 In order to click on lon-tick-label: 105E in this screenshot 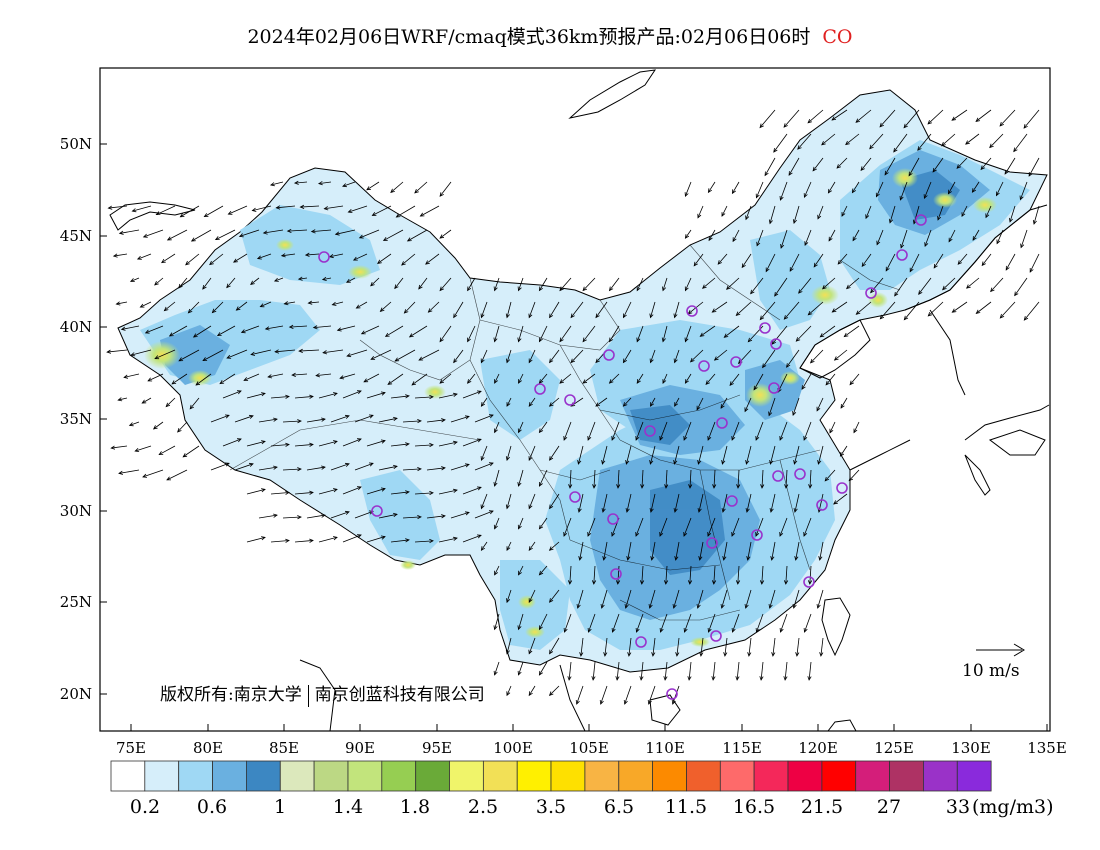, I will do `click(589, 748)`.